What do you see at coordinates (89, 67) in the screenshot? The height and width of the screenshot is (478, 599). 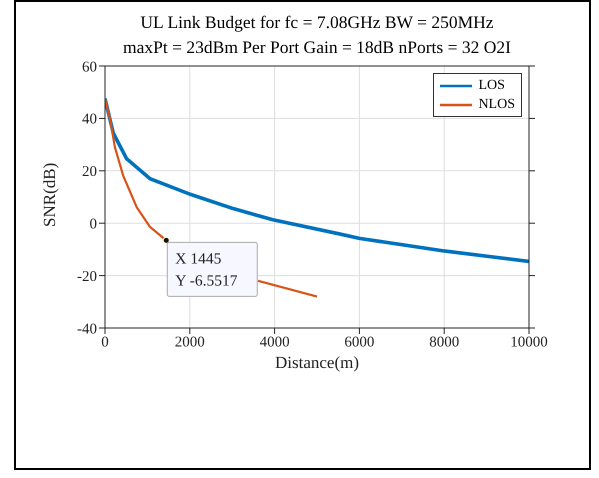 I see `y-tick-label: 60` at bounding box center [89, 67].